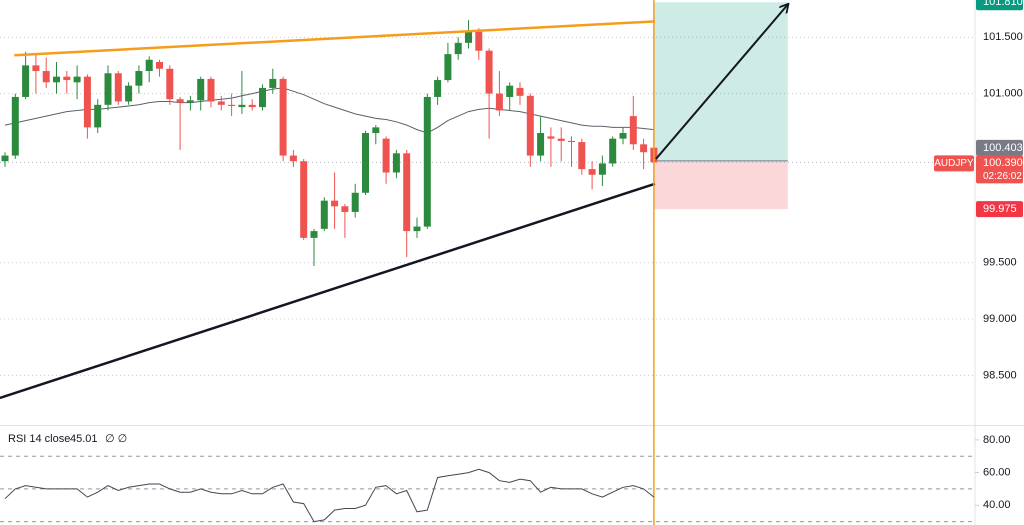 The height and width of the screenshot is (525, 1024). What do you see at coordinates (997, 472) in the screenshot?
I see `rsi-tick-label: 60.00` at bounding box center [997, 472].